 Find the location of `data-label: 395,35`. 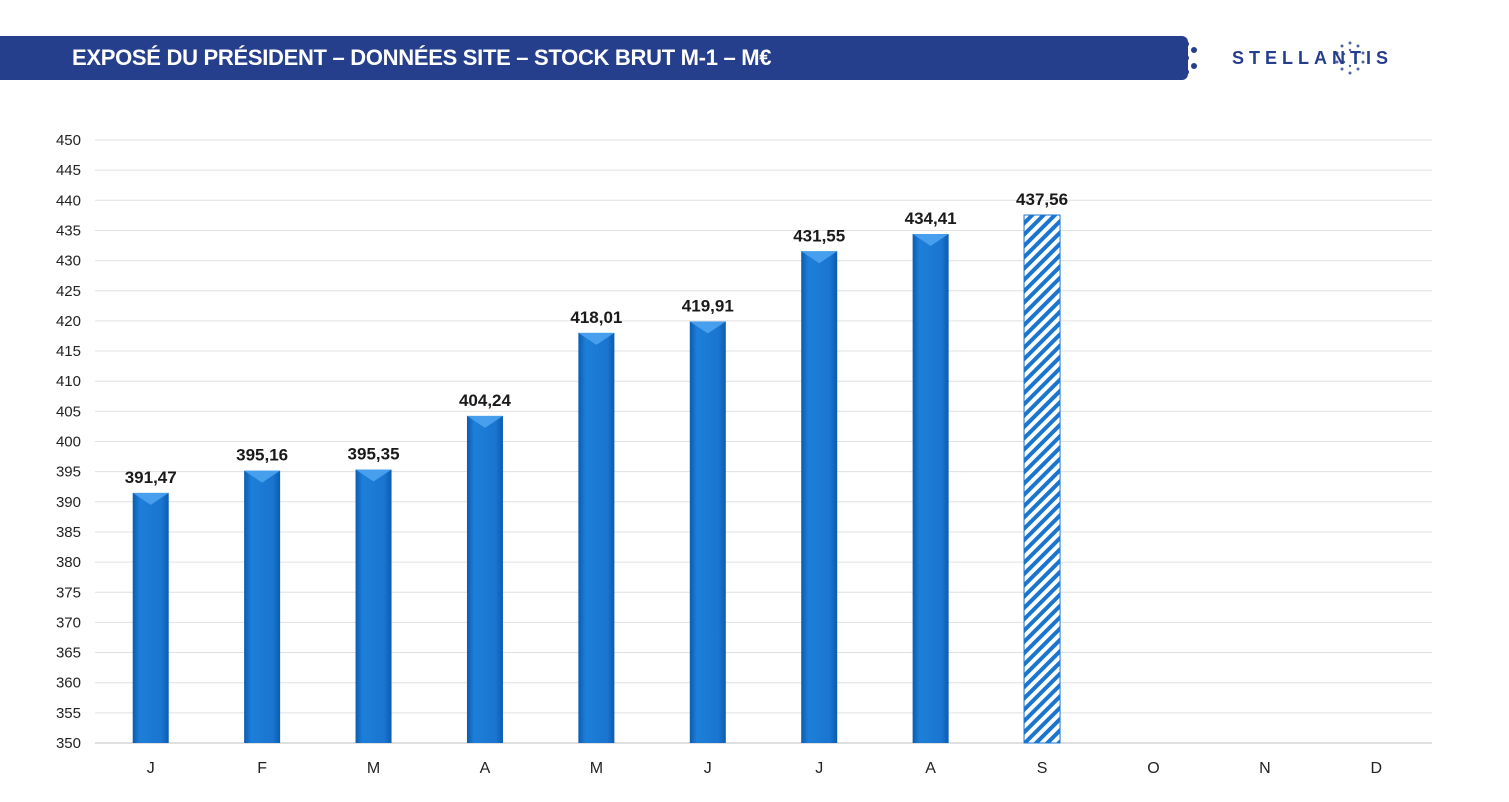

data-label: 395,35 is located at coordinates (374, 454).